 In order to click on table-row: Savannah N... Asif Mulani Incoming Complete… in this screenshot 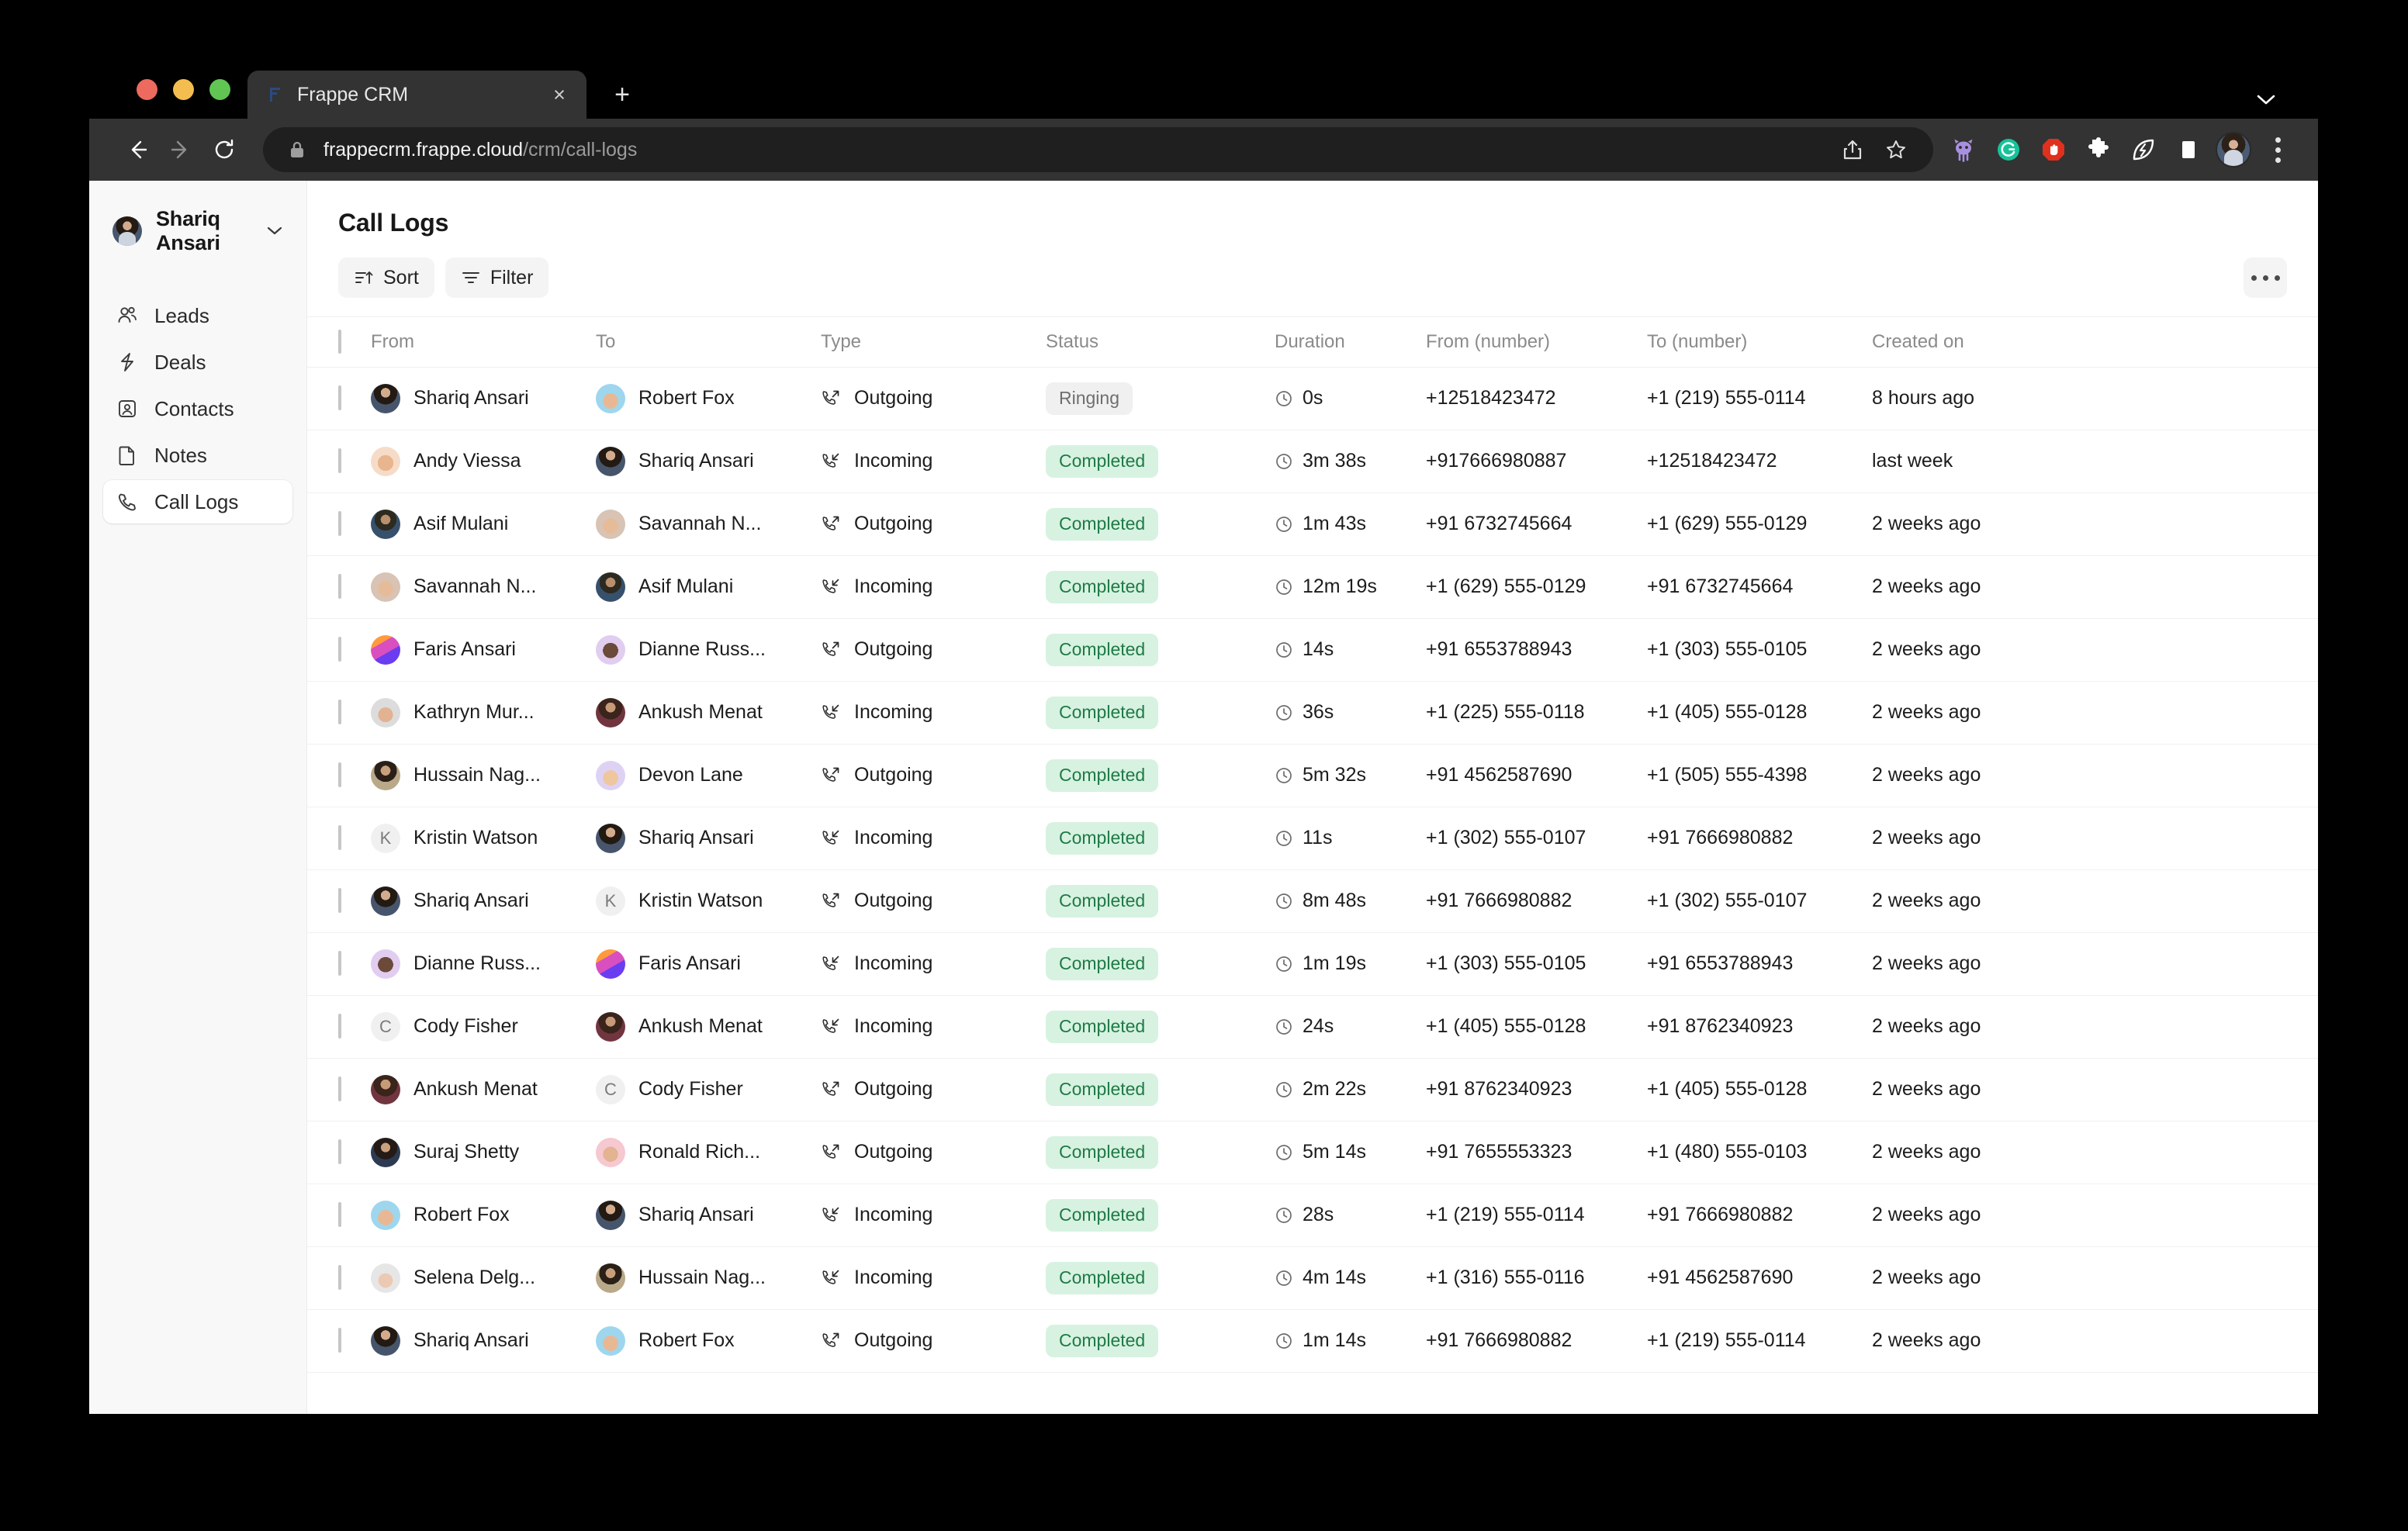, I will do `click(1312, 587)`.